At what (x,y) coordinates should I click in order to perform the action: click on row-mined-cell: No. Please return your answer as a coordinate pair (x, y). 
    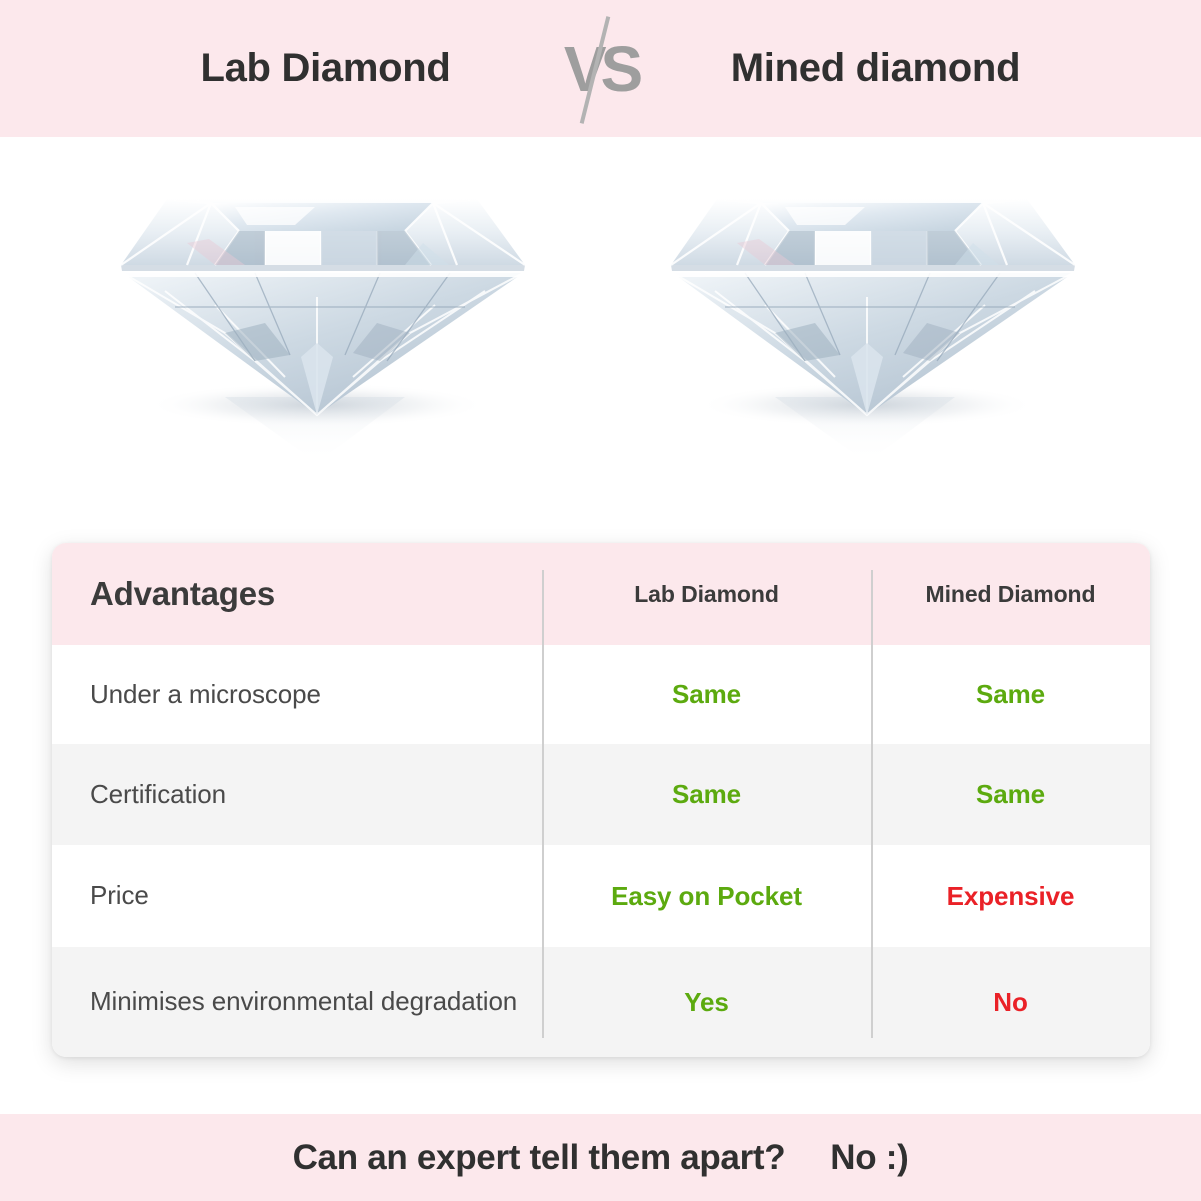
    Looking at the image, I should click on (1010, 1001).